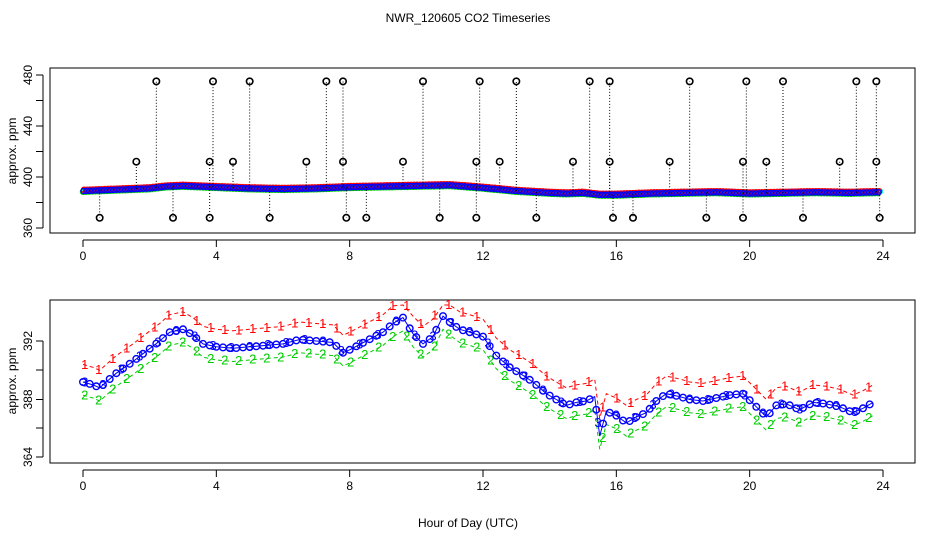  What do you see at coordinates (883, 256) in the screenshot?
I see `top-x-tick-label: 24` at bounding box center [883, 256].